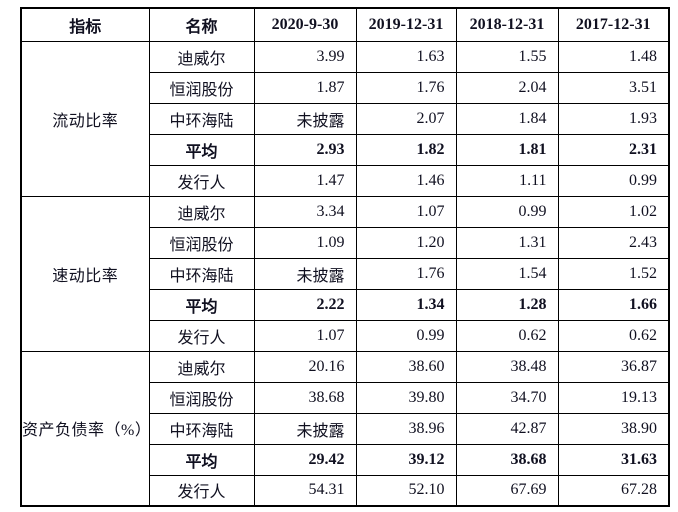 The width and height of the screenshot is (678, 512). What do you see at coordinates (507, 428) in the screenshot?
I see `value-cell: 42.87` at bounding box center [507, 428].